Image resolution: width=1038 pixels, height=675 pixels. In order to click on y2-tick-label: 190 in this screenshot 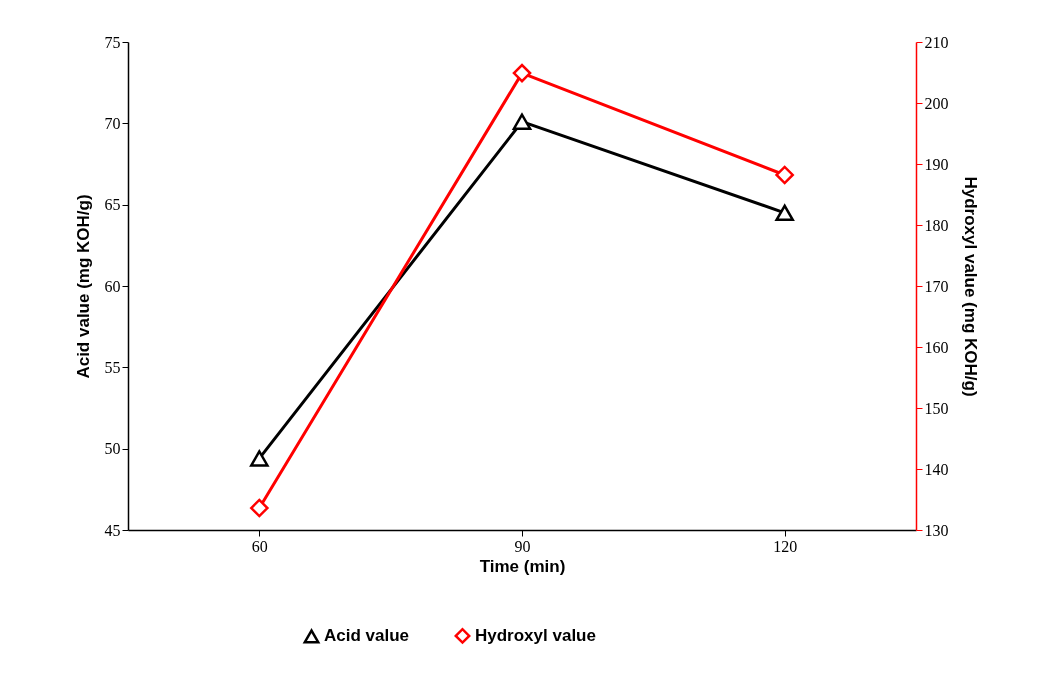, I will do `click(936, 164)`.